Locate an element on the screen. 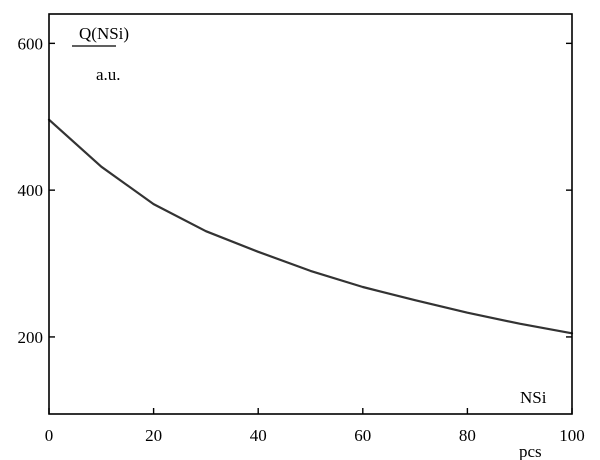 This screenshot has height=460, width=600. x-axis-unit: pcs is located at coordinates (530, 451).